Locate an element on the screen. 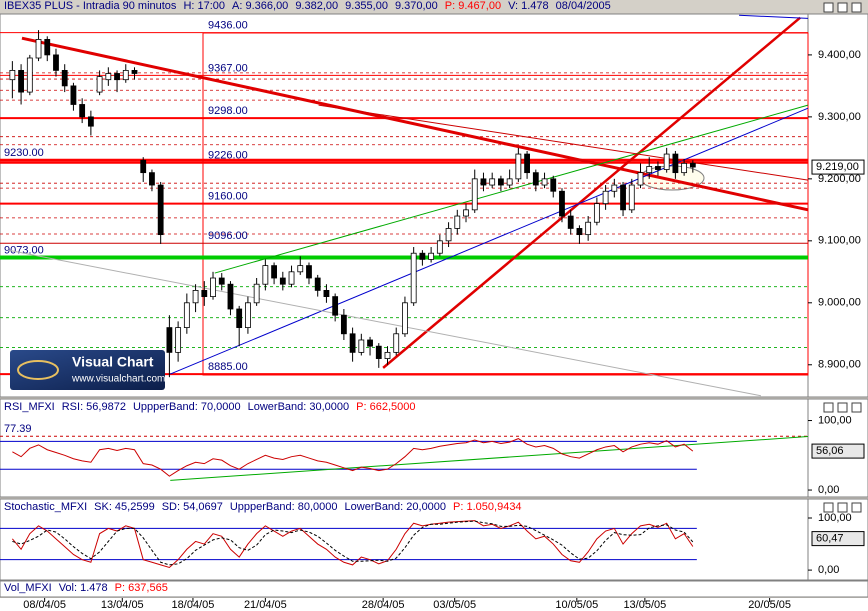 Image resolution: width=868 pixels, height=611 pixels. title-part: LowerBand: 30,0000 is located at coordinates (298, 407).